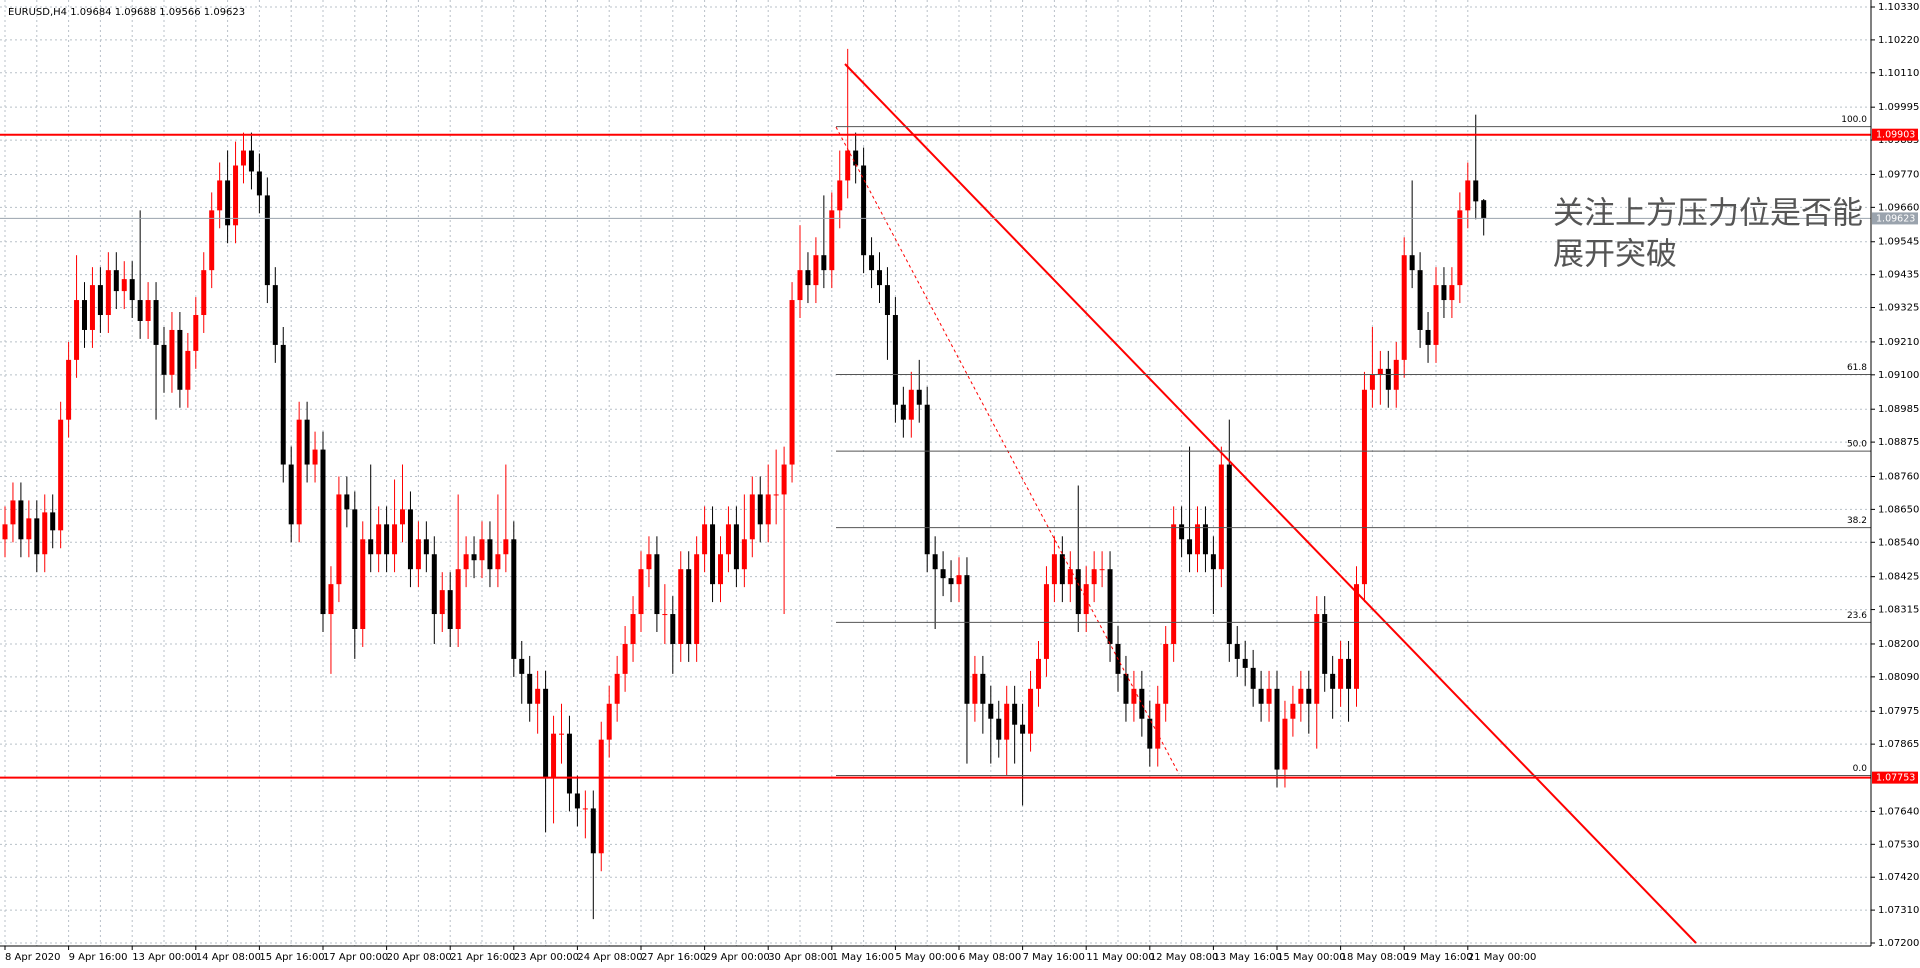 Image resolution: width=1920 pixels, height=968 pixels. I want to click on x-tick-label: 21 May 00:00, so click(1502, 957).